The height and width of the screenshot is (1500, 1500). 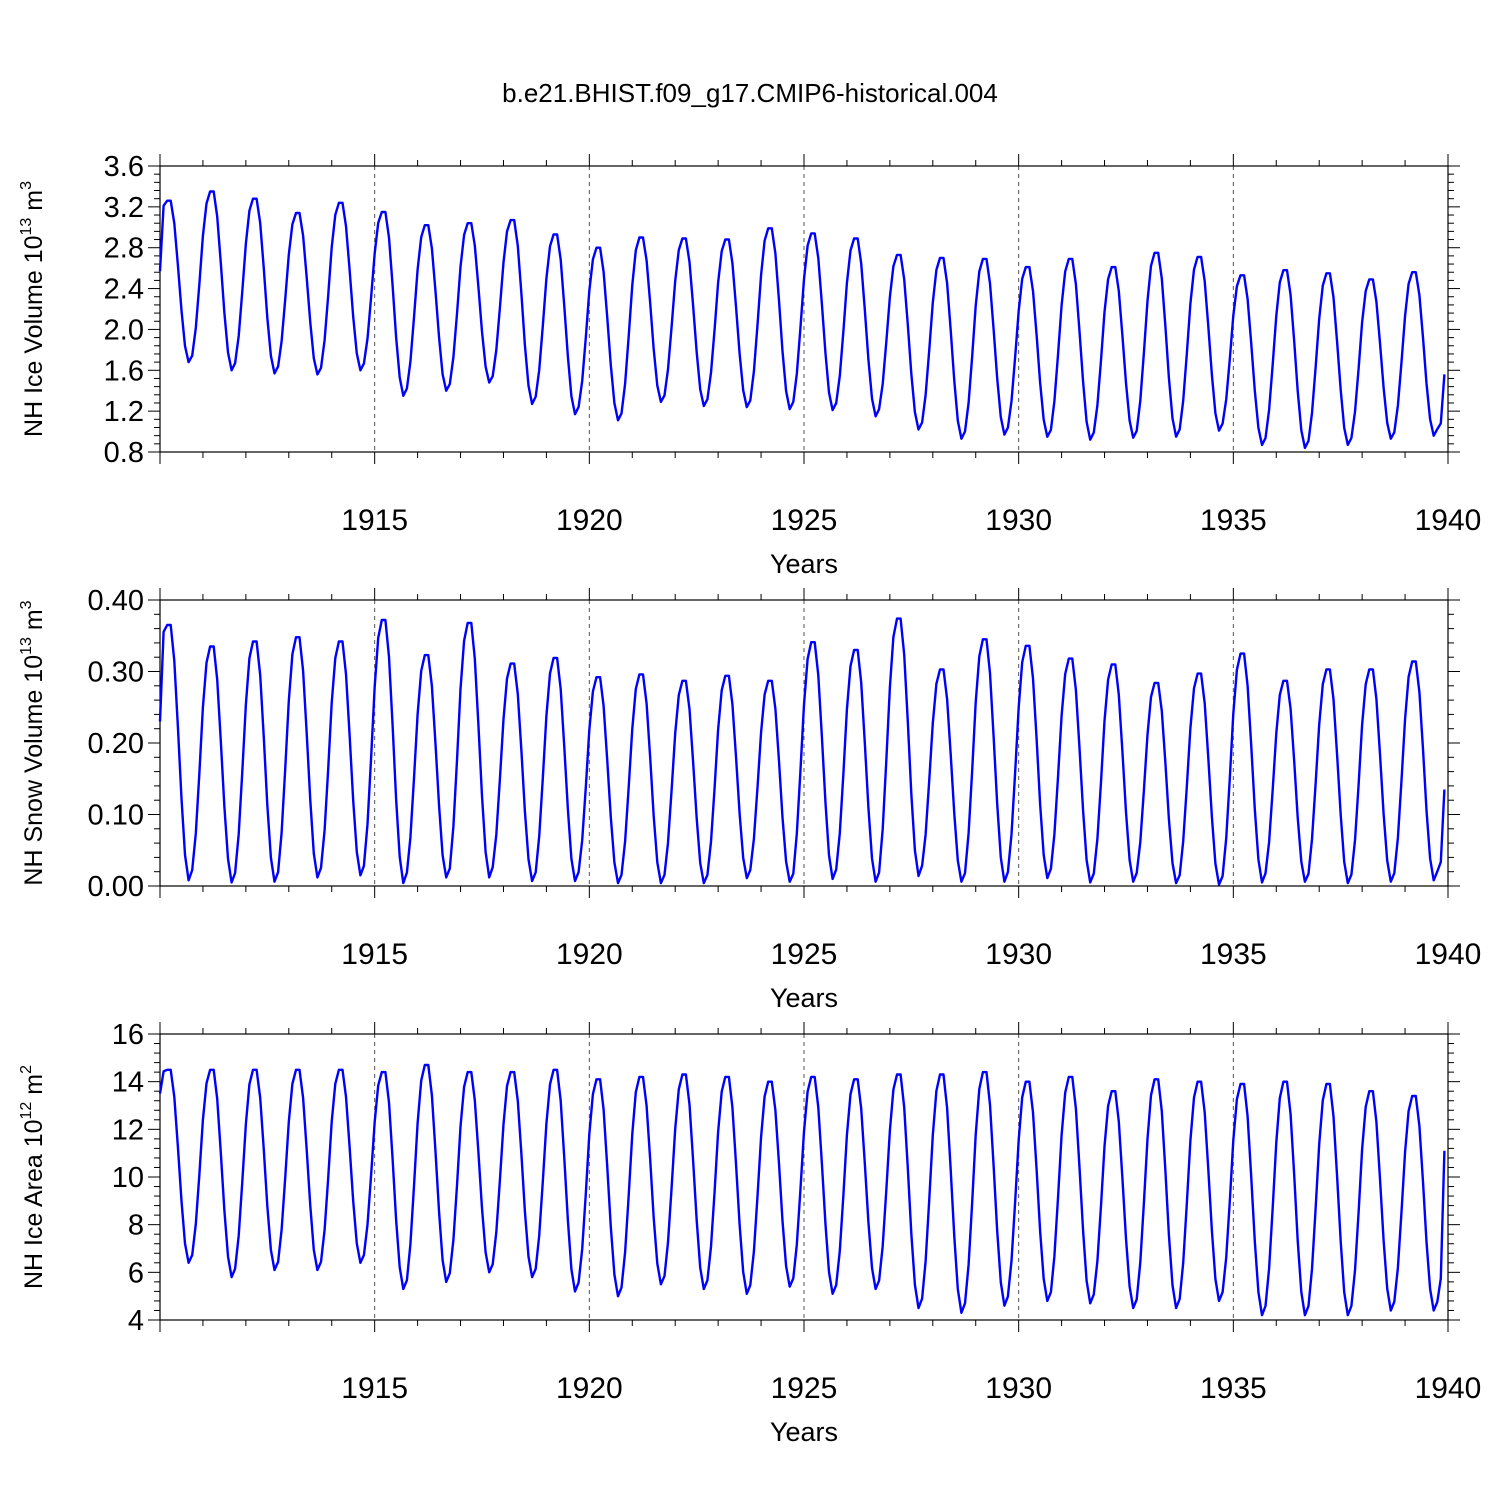 I want to click on ice-volume-line, so click(x=802, y=320).